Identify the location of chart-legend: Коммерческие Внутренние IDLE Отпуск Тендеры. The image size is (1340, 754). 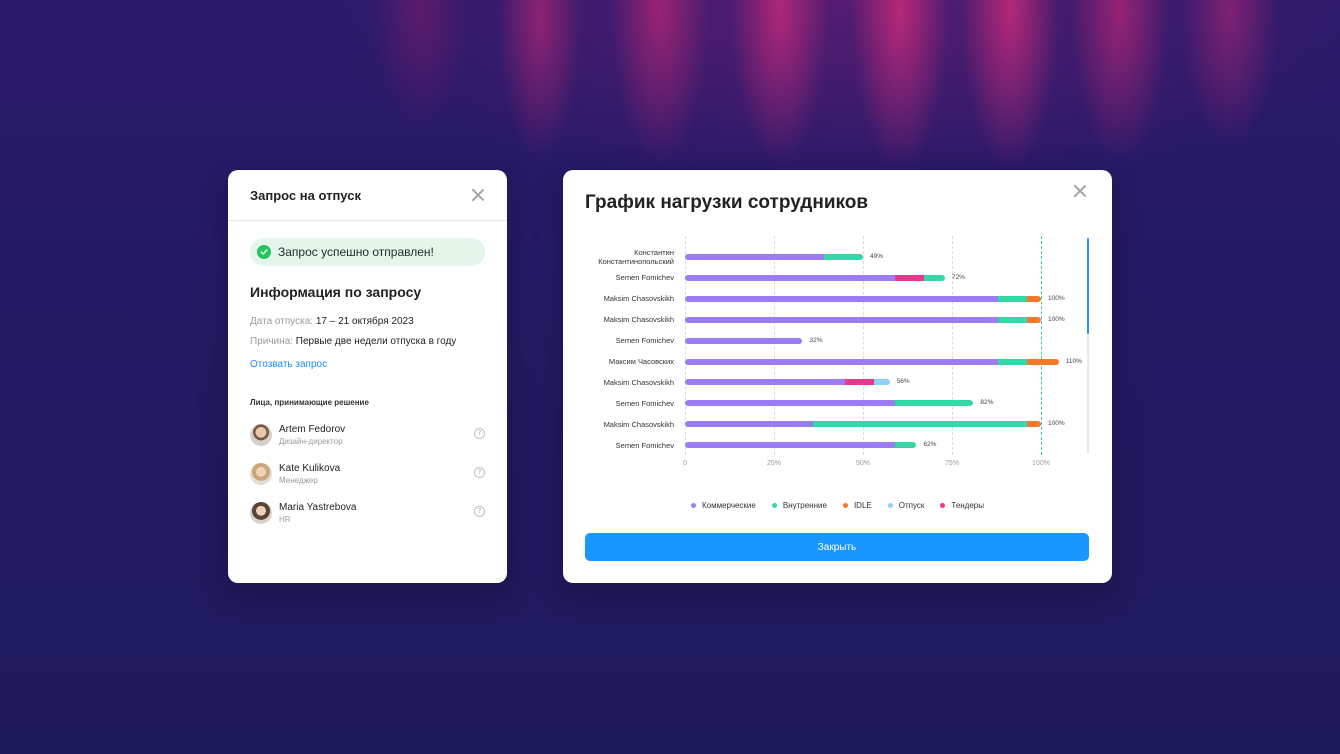
(837, 505).